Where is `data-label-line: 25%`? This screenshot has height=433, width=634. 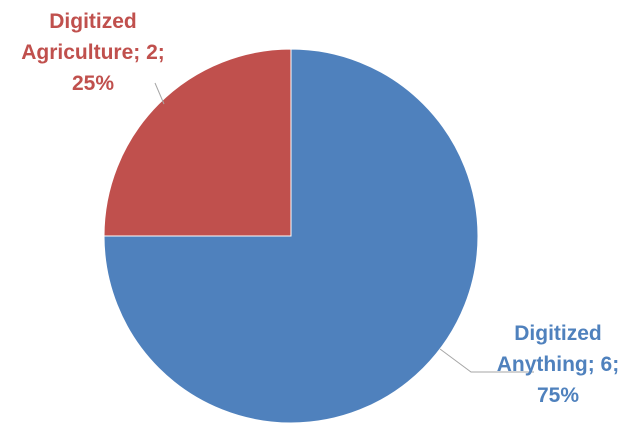
data-label-line: 25% is located at coordinates (93, 83).